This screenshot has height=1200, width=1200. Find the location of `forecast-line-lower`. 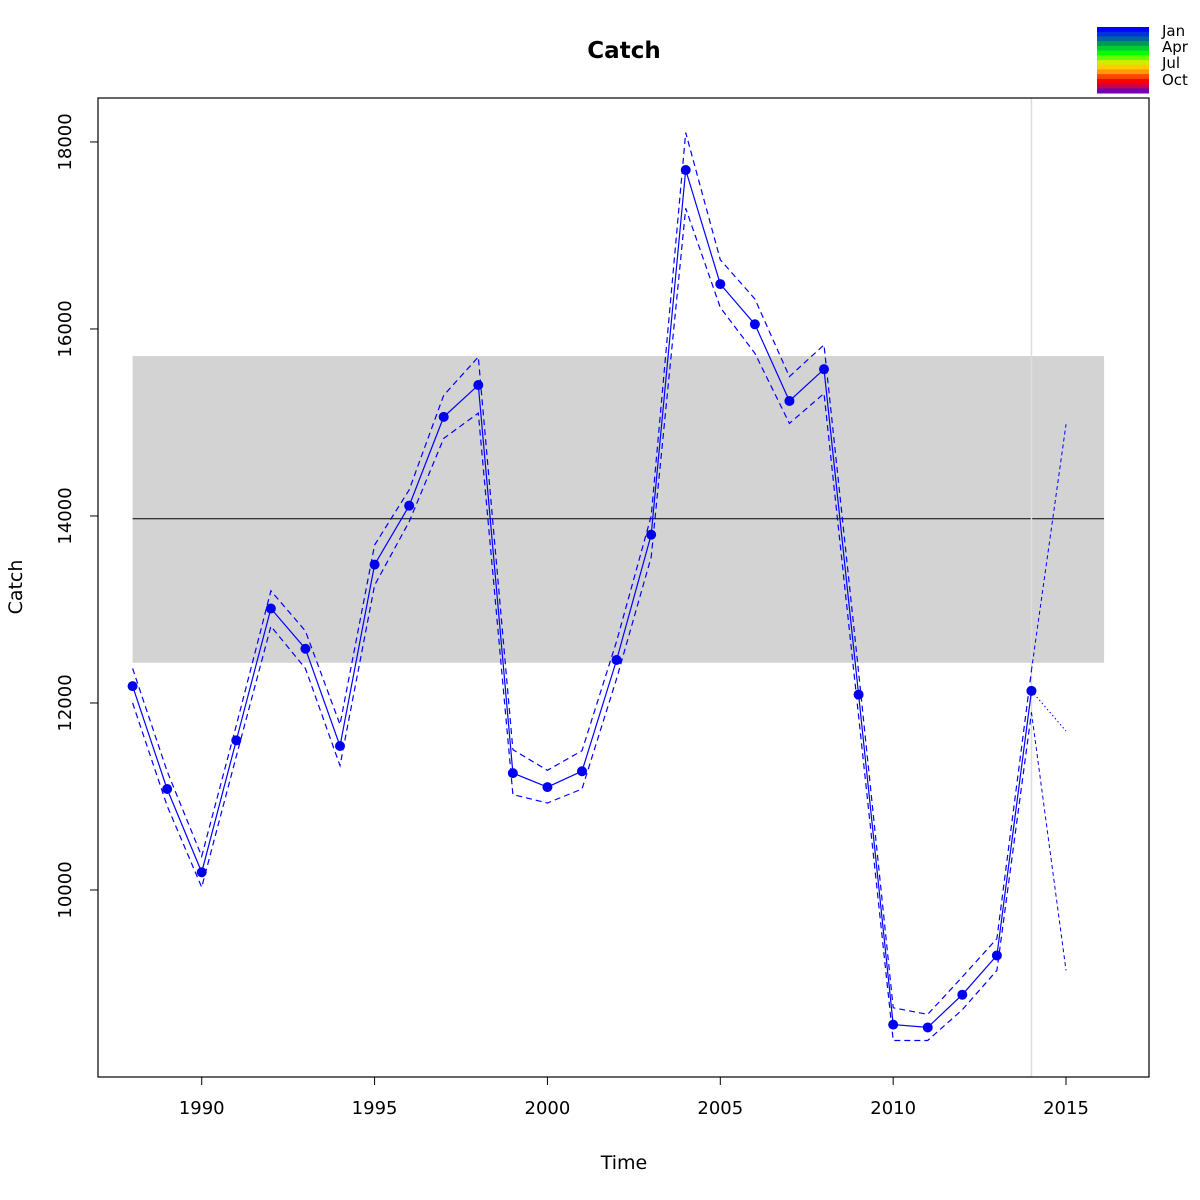

forecast-line-lower is located at coordinates (1048, 841).